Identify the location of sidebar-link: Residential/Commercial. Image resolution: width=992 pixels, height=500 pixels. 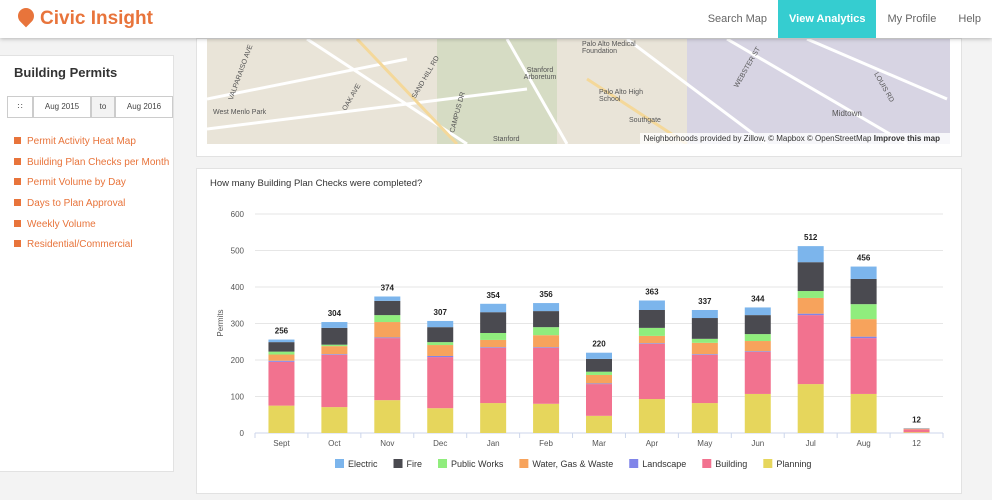
(91, 249).